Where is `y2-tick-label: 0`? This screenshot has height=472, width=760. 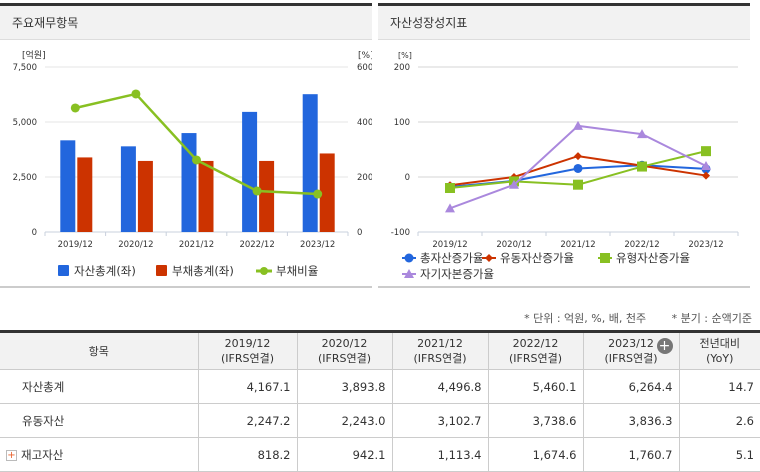
y2-tick-label: 0 is located at coordinates (359, 233).